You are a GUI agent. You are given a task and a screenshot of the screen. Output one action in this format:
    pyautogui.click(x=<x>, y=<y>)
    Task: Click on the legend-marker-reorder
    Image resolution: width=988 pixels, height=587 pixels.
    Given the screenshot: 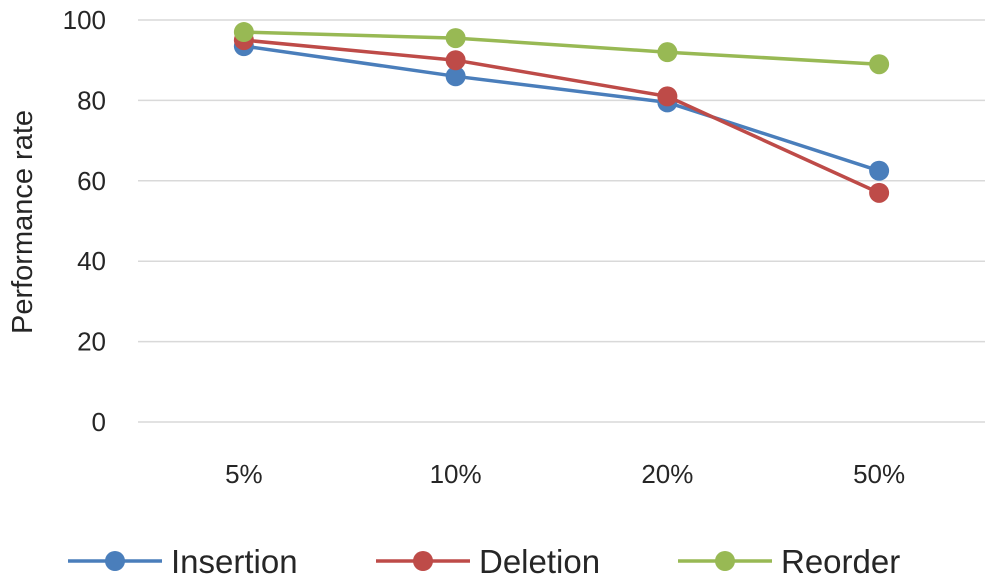 What is the action you would take?
    pyautogui.click(x=725, y=561)
    